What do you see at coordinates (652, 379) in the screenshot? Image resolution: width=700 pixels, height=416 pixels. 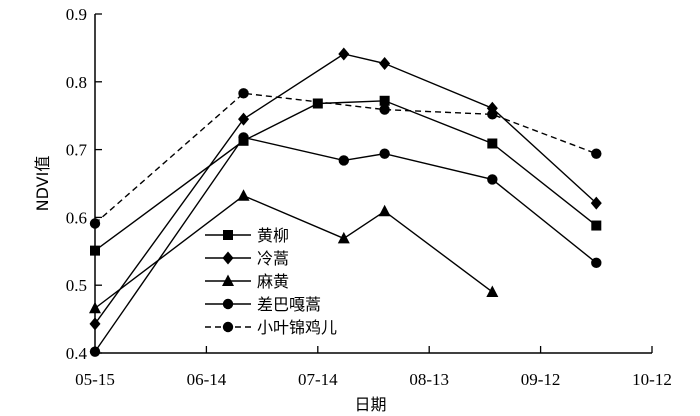 I see `x-tick-label: 10-12` at bounding box center [652, 379].